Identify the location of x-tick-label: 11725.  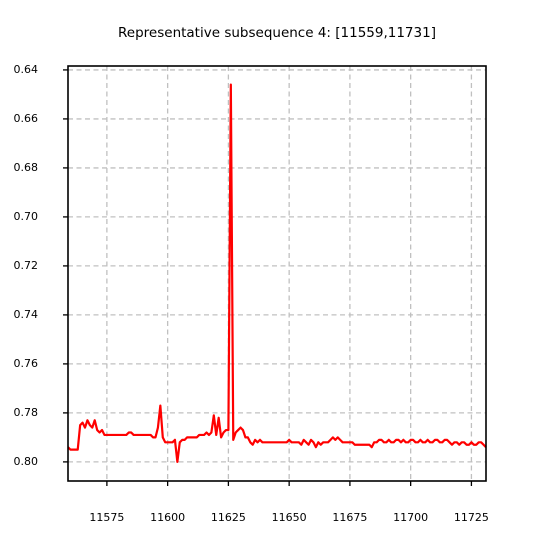
(471, 517).